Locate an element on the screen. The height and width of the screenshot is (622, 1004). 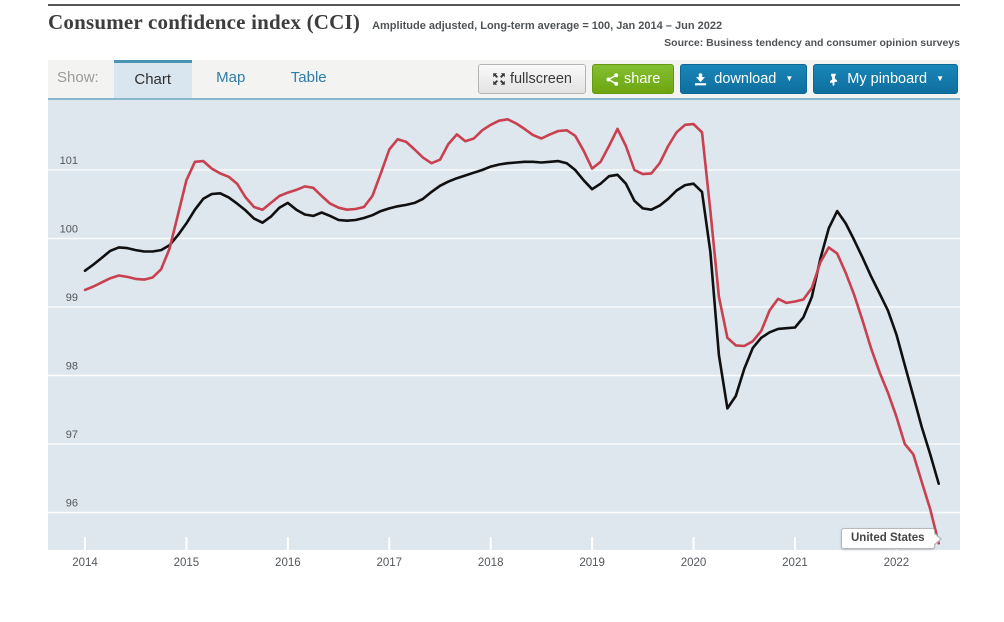
pinboard-caret-icon: ▼ is located at coordinates (940, 78).